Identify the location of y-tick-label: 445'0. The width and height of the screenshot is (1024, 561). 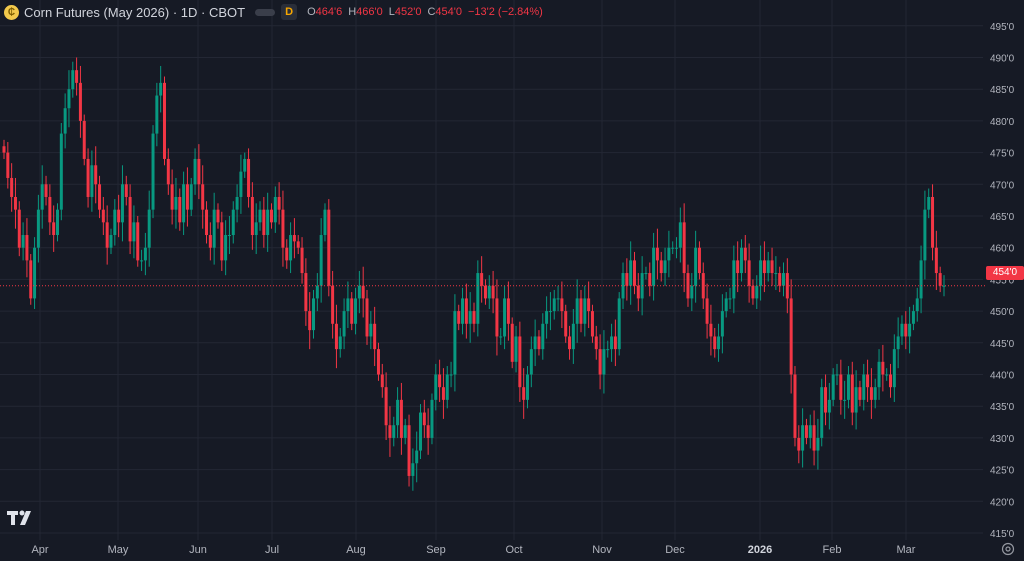
(1002, 344).